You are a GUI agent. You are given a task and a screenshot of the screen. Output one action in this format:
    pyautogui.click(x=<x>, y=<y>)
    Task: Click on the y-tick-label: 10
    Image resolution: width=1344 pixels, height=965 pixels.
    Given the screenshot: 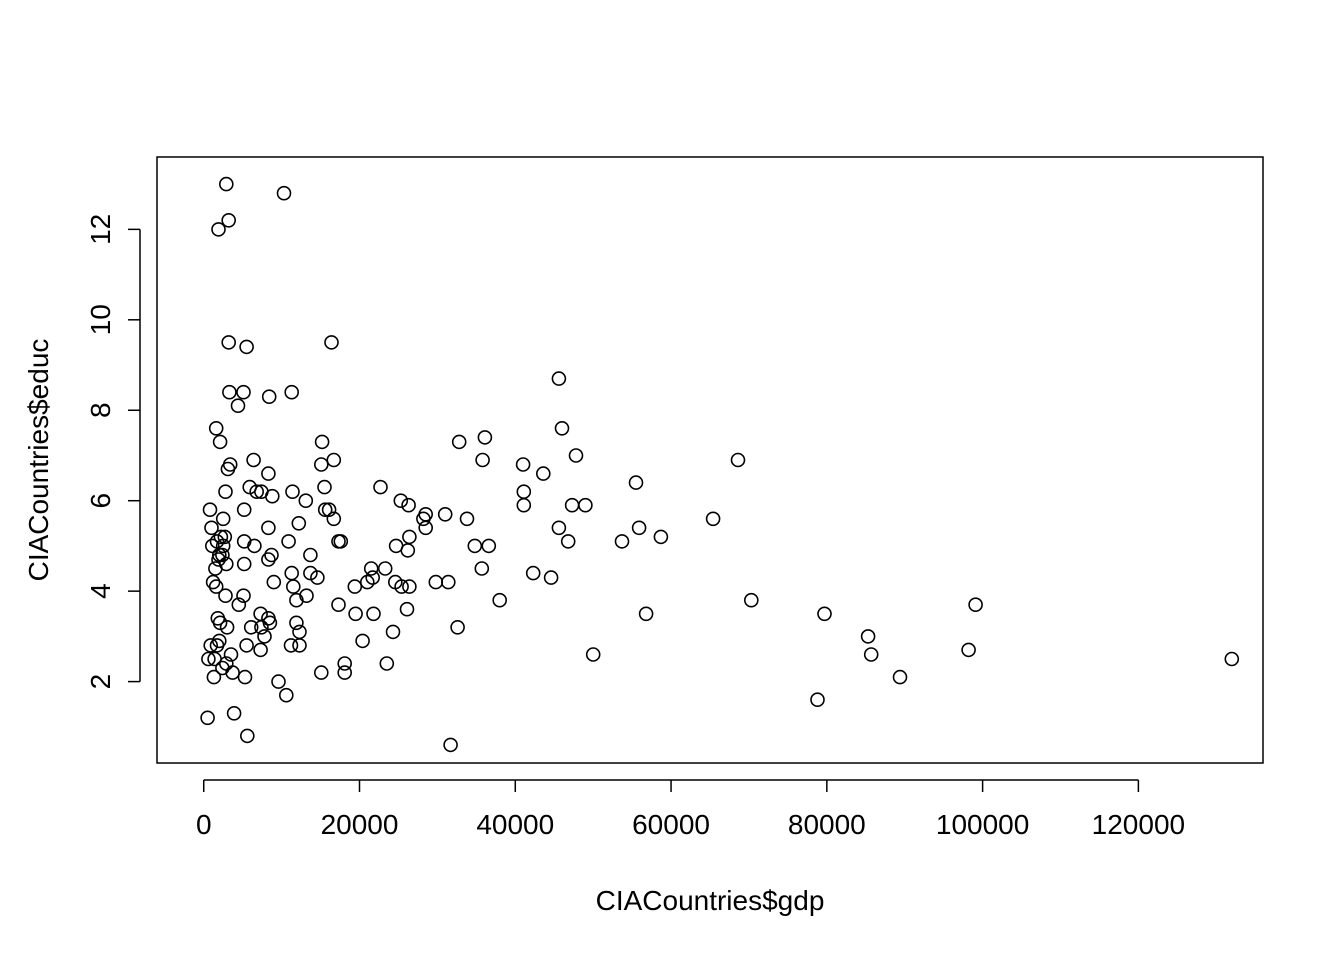 What is the action you would take?
    pyautogui.click(x=100, y=319)
    